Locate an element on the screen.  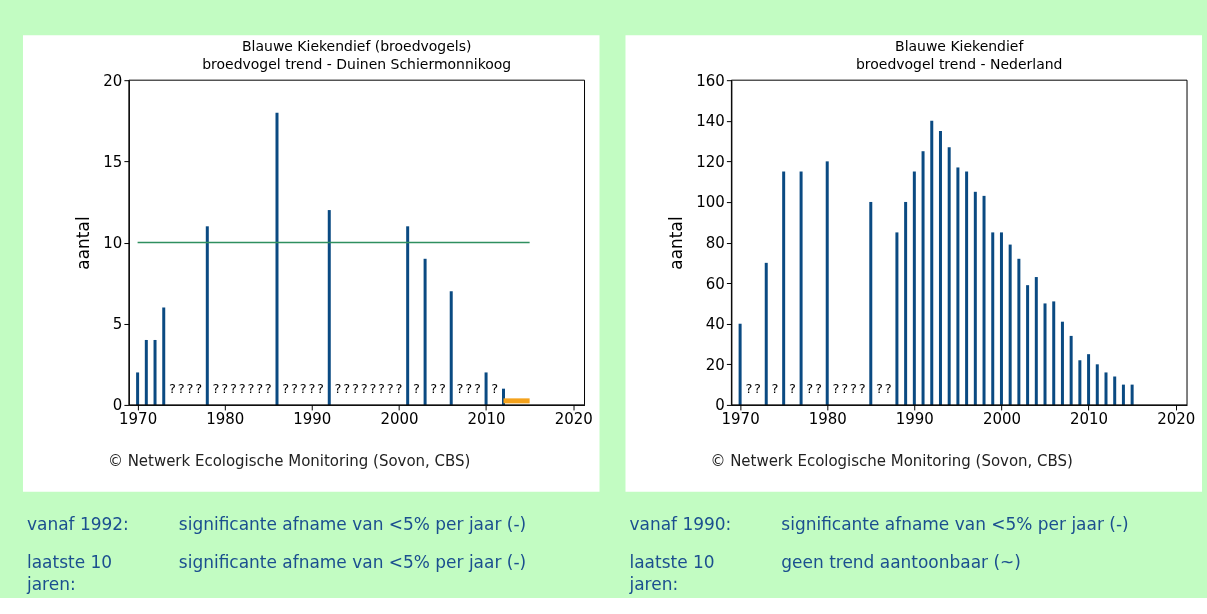
y-tick-label: 15 is located at coordinates (113, 161).